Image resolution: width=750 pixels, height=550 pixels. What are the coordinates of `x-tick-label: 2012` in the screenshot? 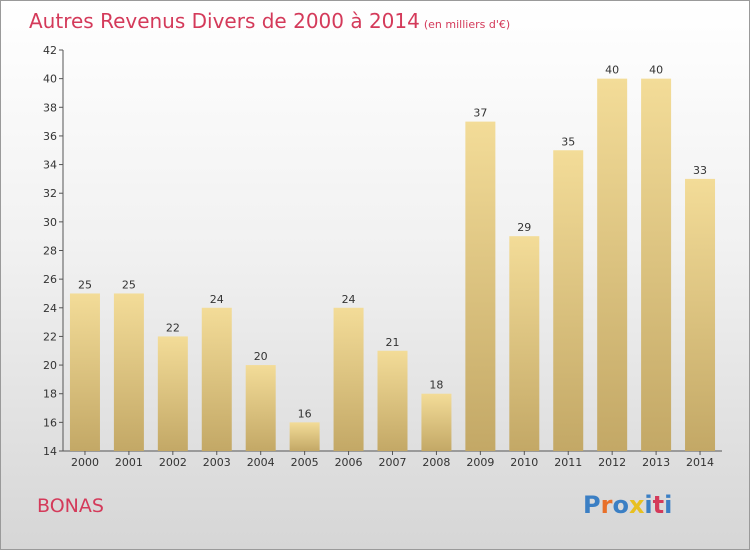 It's located at (612, 462).